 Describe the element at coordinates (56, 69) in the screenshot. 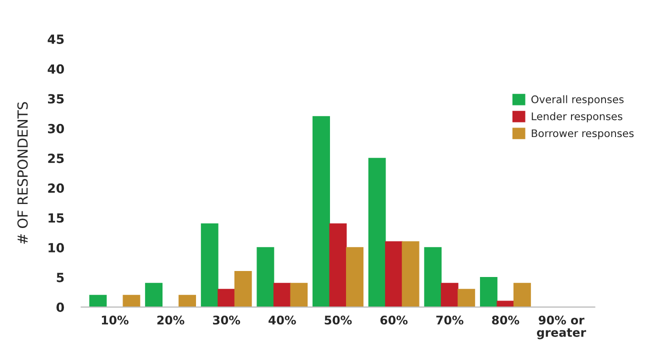

I see `y-tick-label: 40` at that location.